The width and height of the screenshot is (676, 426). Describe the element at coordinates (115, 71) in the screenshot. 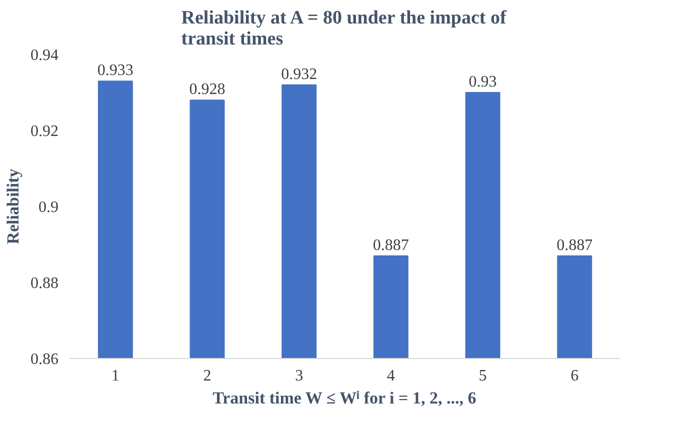

I see `data-label: 0.933` at that location.